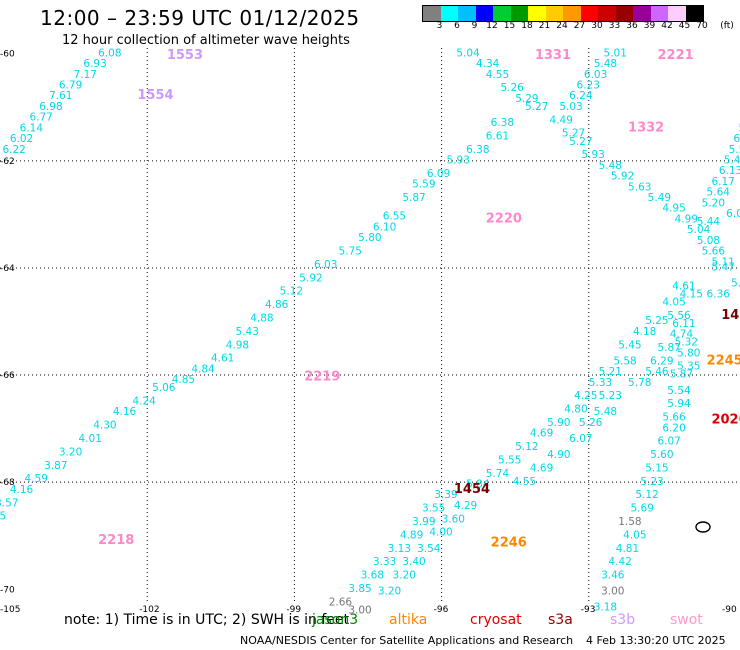  What do you see at coordinates (104, 426) in the screenshot?
I see `swh-value: 4.30` at bounding box center [104, 426].